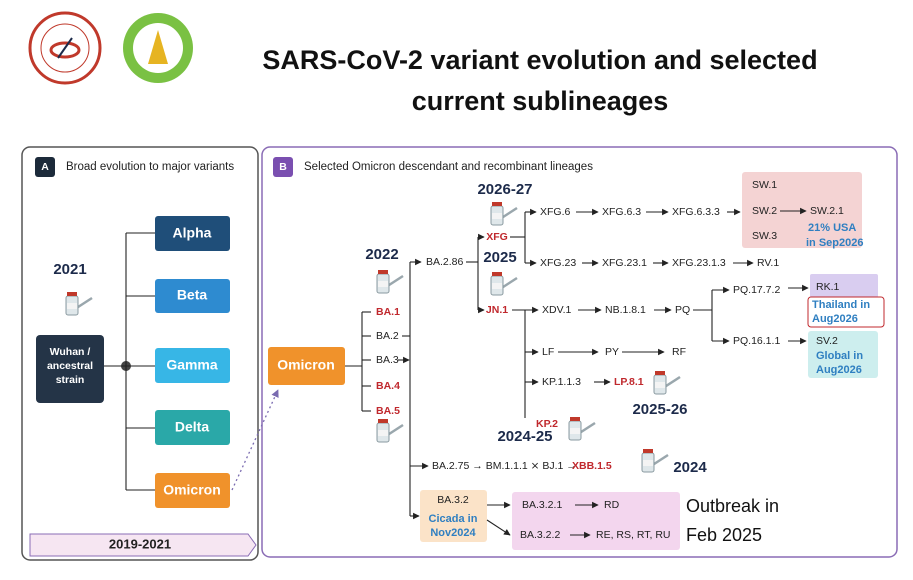  Describe the element at coordinates (547, 424) in the screenshot. I see `lineage: KP.2` at that location.